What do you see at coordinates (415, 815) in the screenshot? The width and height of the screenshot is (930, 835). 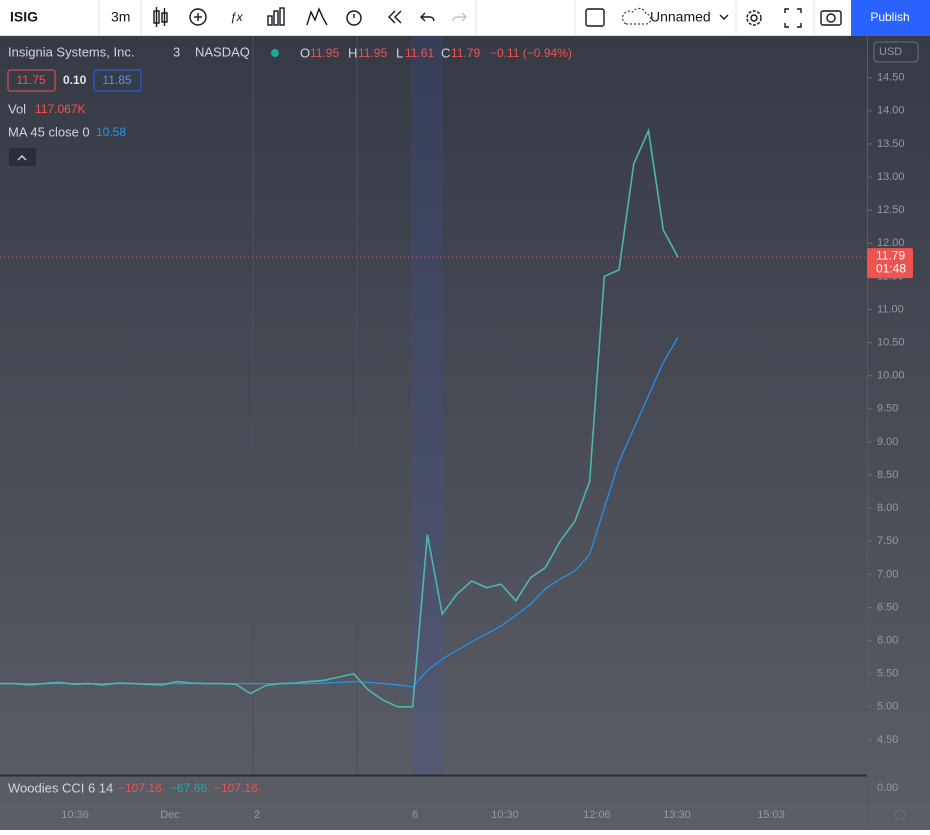 I see `x-tick-label: 6` at bounding box center [415, 815].